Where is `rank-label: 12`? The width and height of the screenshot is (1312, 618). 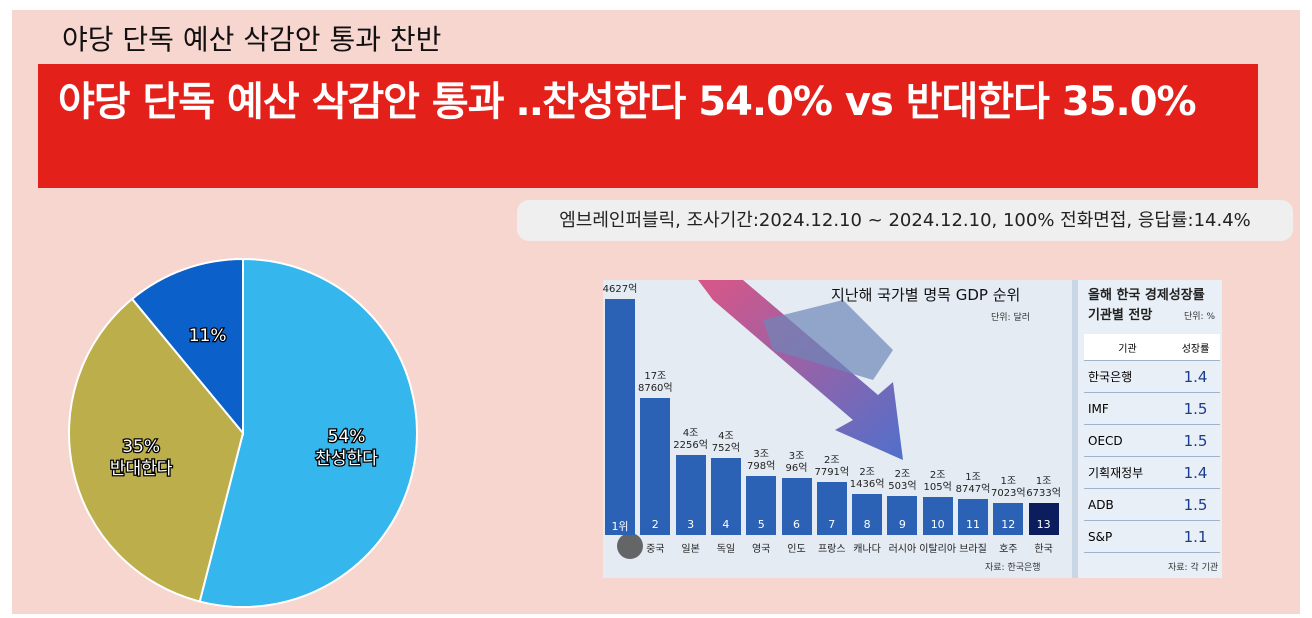 rank-label: 12 is located at coordinates (1008, 524).